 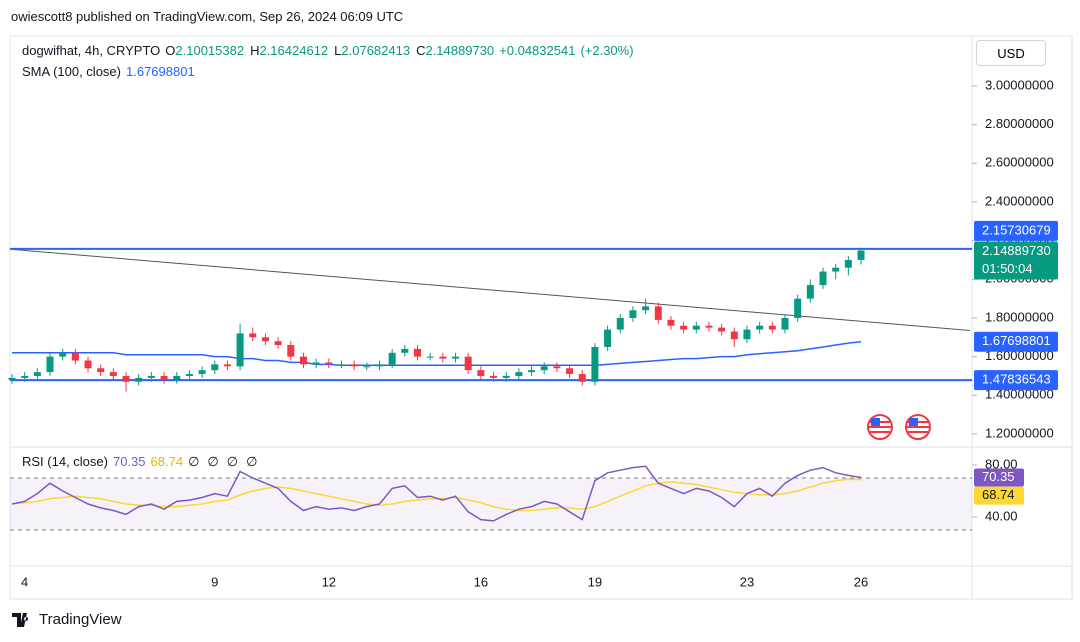 What do you see at coordinates (255, 50) in the screenshot?
I see `ohlc-label: H` at bounding box center [255, 50].